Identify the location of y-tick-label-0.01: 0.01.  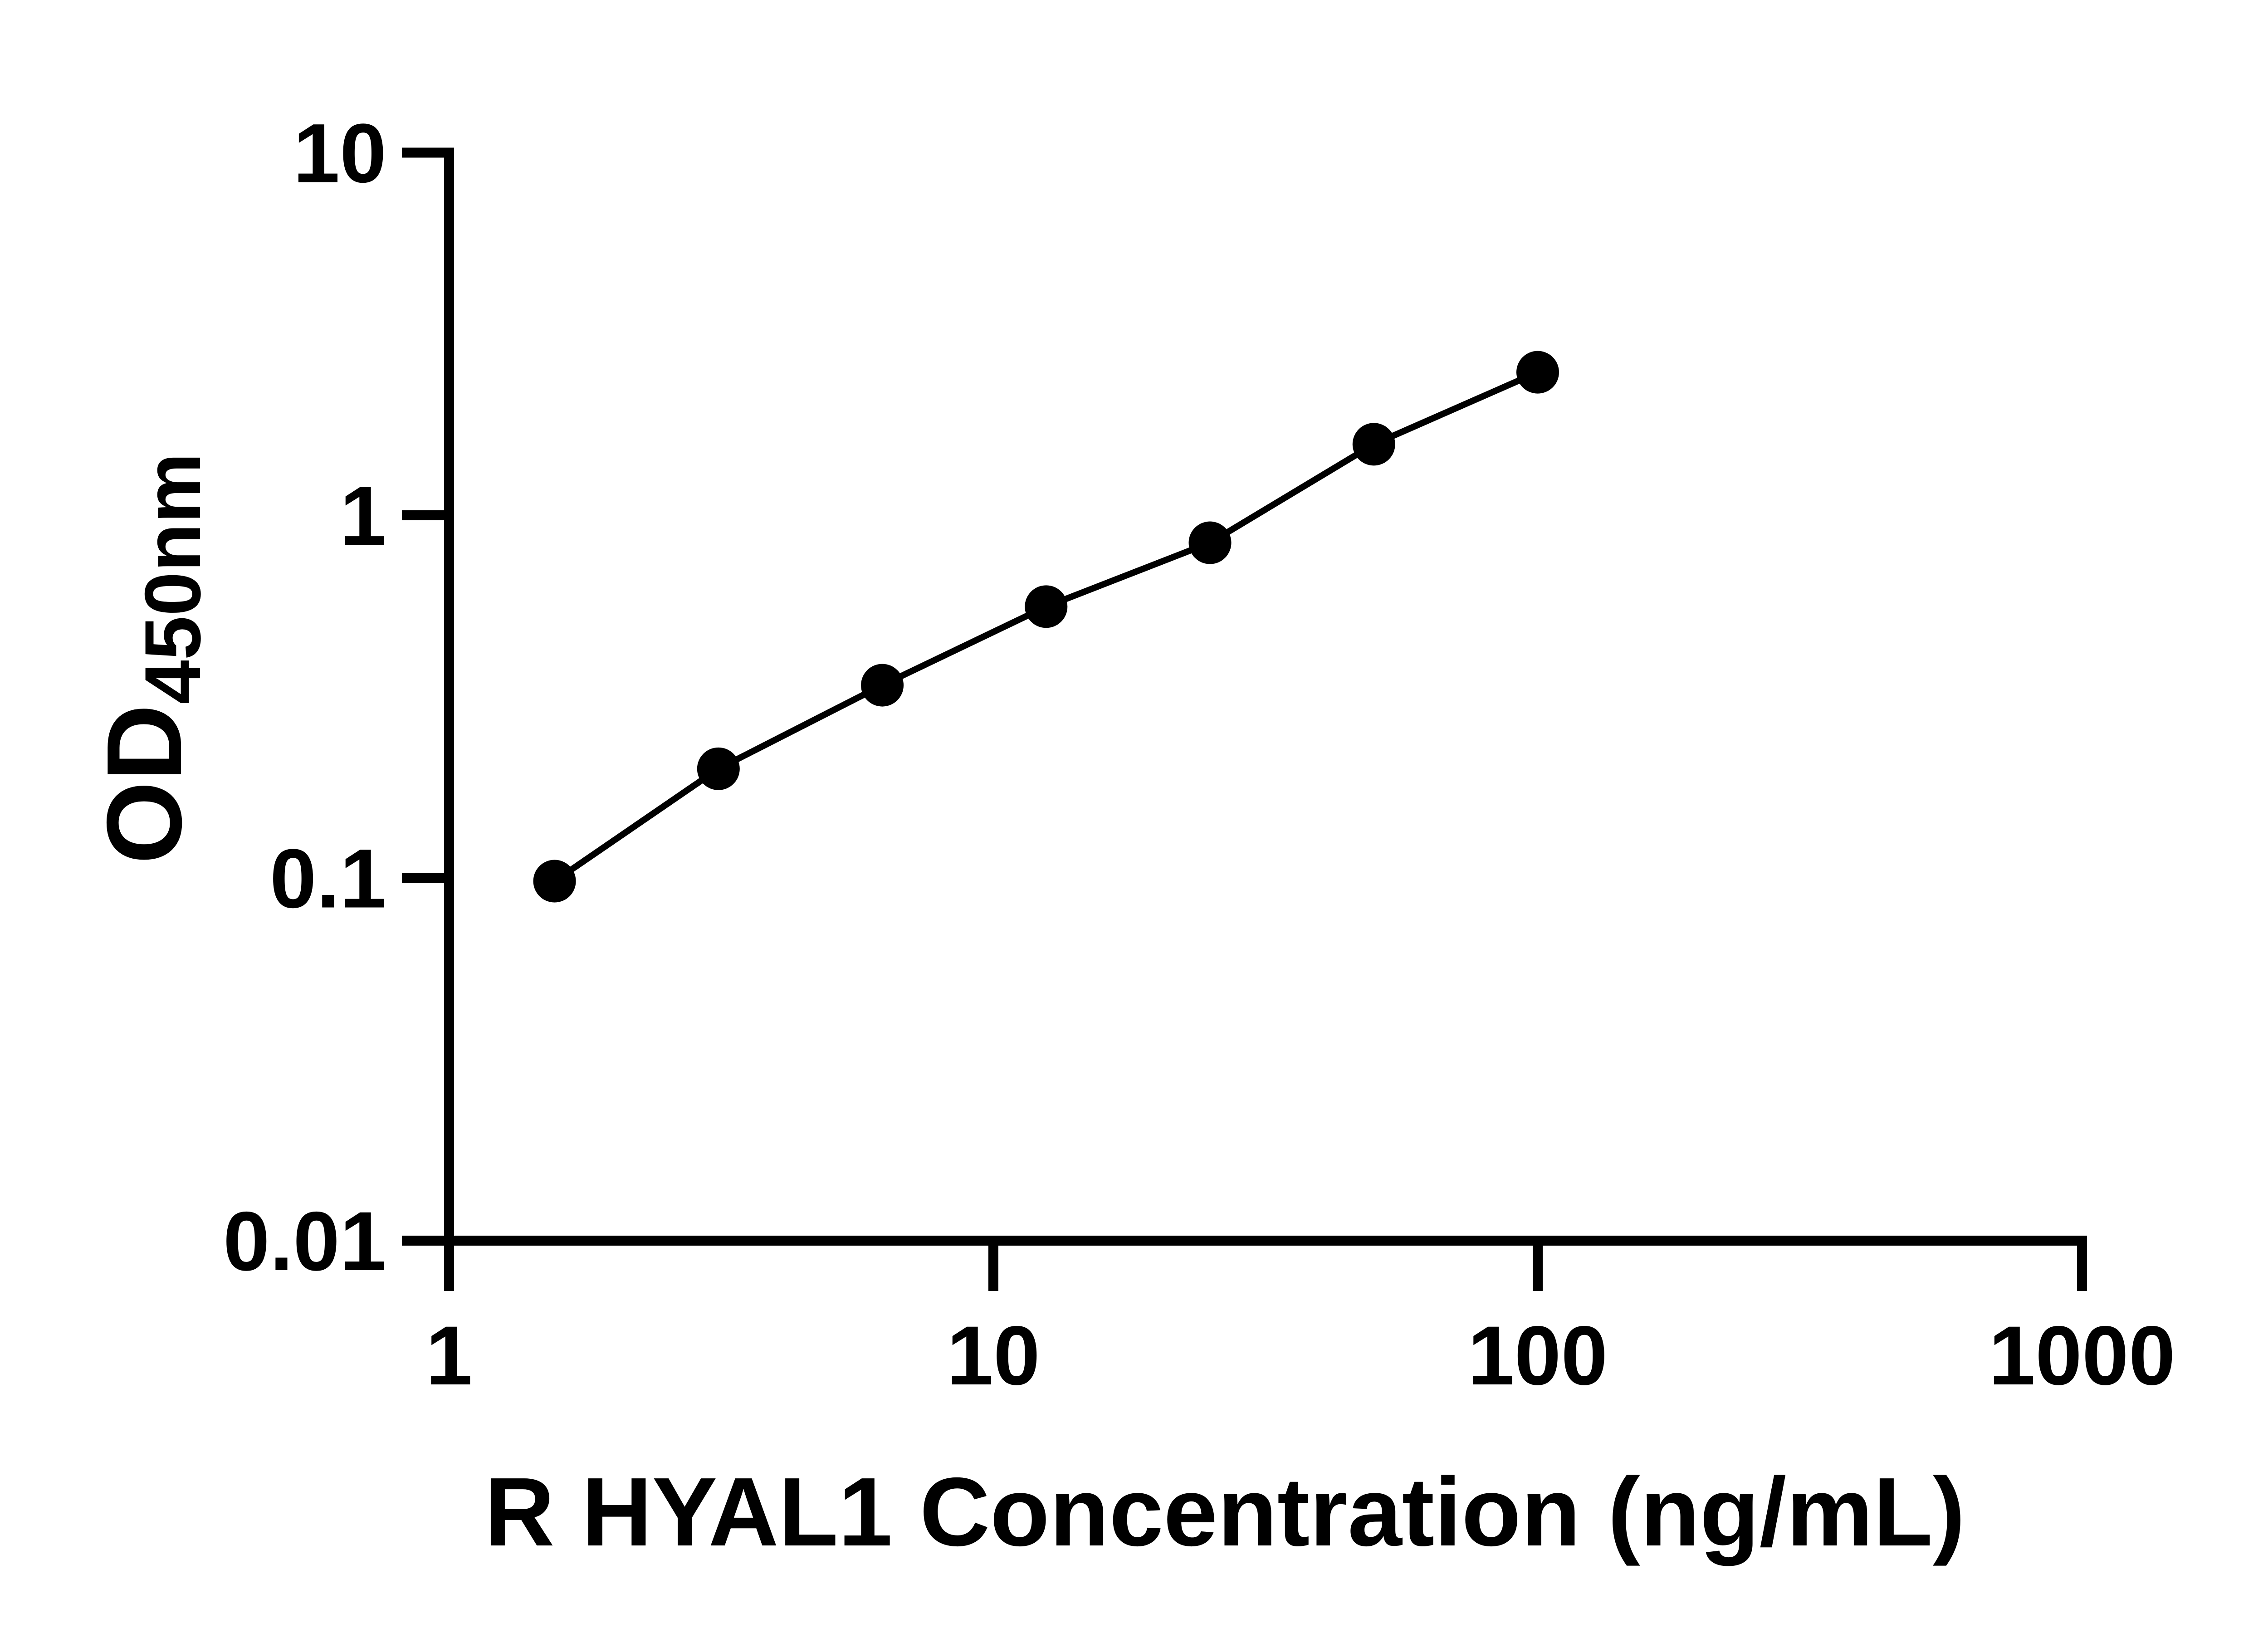
(304, 1241).